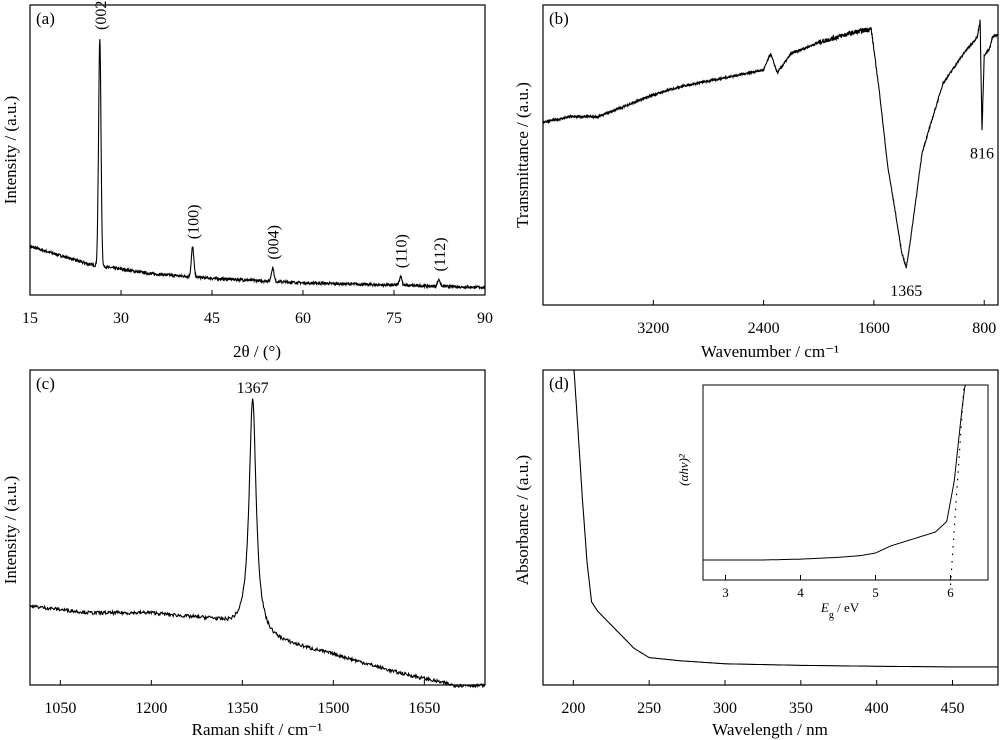  I want to click on panel-a-x-tick-label: 90, so click(485, 318).